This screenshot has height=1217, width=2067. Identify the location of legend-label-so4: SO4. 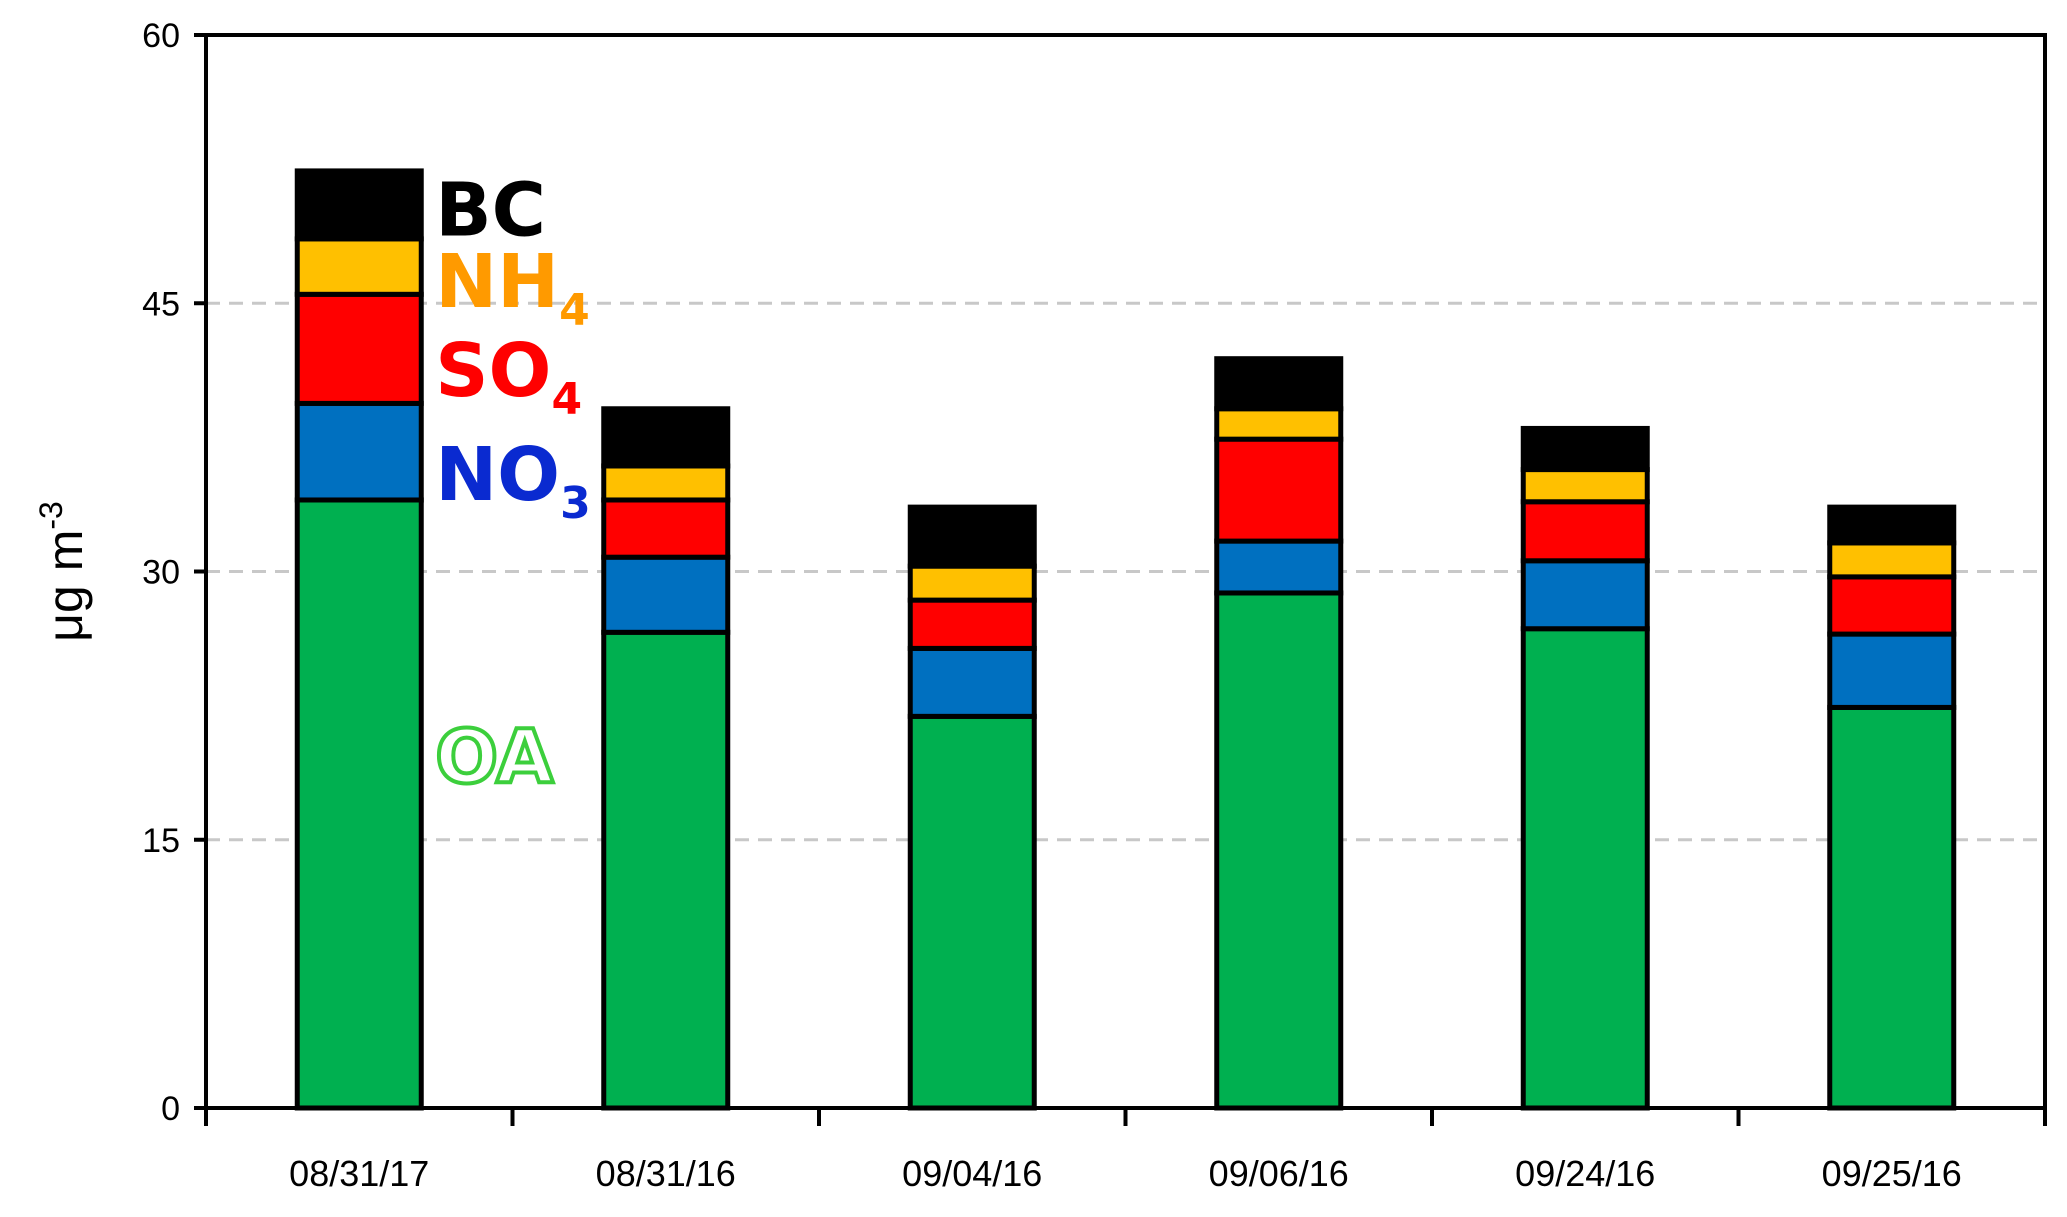
(508, 376).